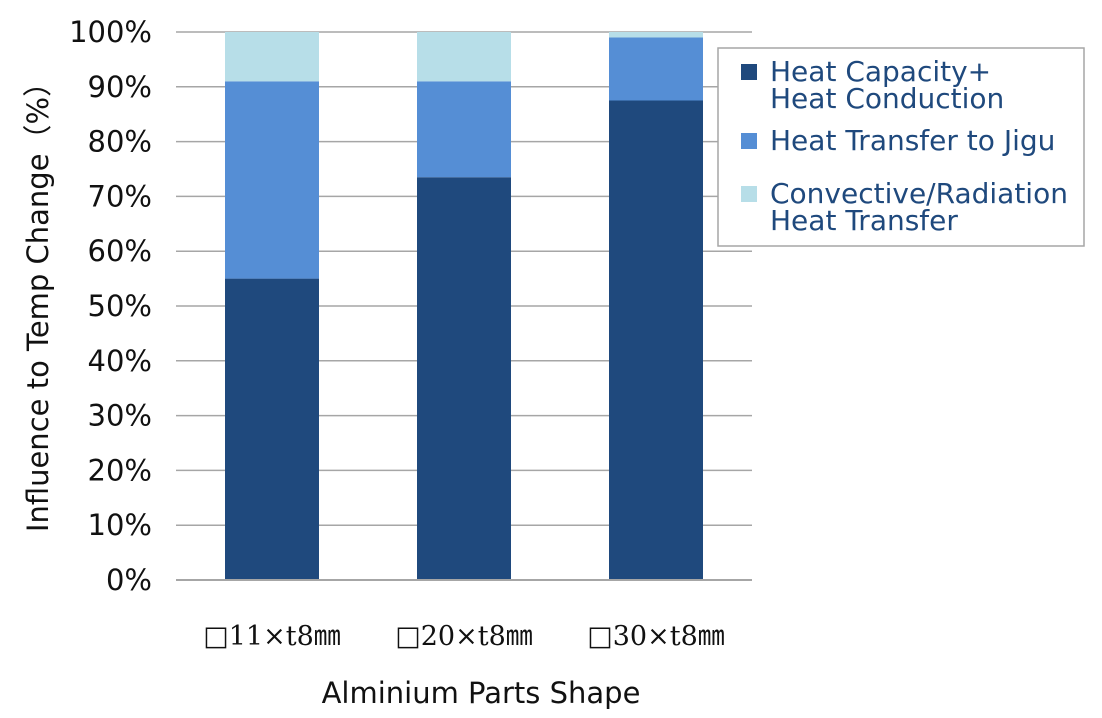 The width and height of the screenshot is (1102, 718). I want to click on y-tick-label: 50%, so click(120, 306).